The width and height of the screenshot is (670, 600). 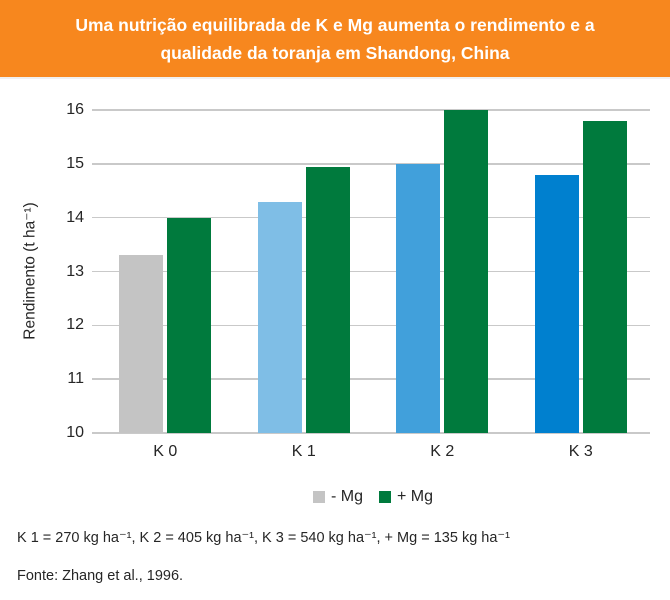 What do you see at coordinates (75, 109) in the screenshot?
I see `y-tick-label-16: 16` at bounding box center [75, 109].